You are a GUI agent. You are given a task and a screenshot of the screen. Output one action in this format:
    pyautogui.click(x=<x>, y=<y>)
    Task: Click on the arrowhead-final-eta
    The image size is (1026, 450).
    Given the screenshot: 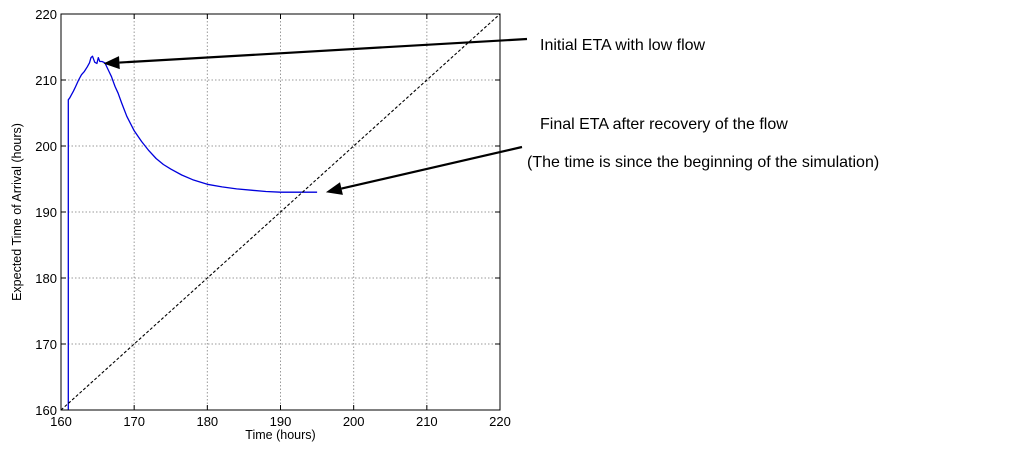 What is the action you would take?
    pyautogui.click(x=334, y=188)
    